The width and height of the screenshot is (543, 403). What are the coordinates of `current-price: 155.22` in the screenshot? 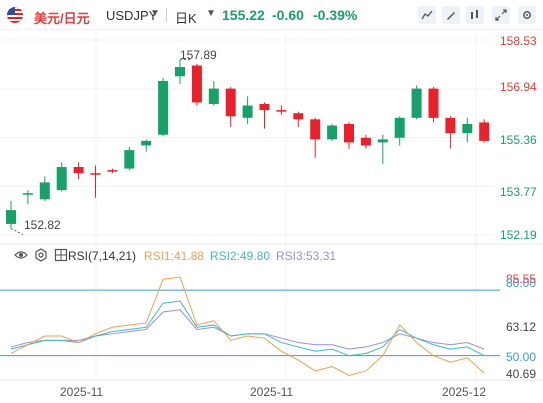 It's located at (243, 15).